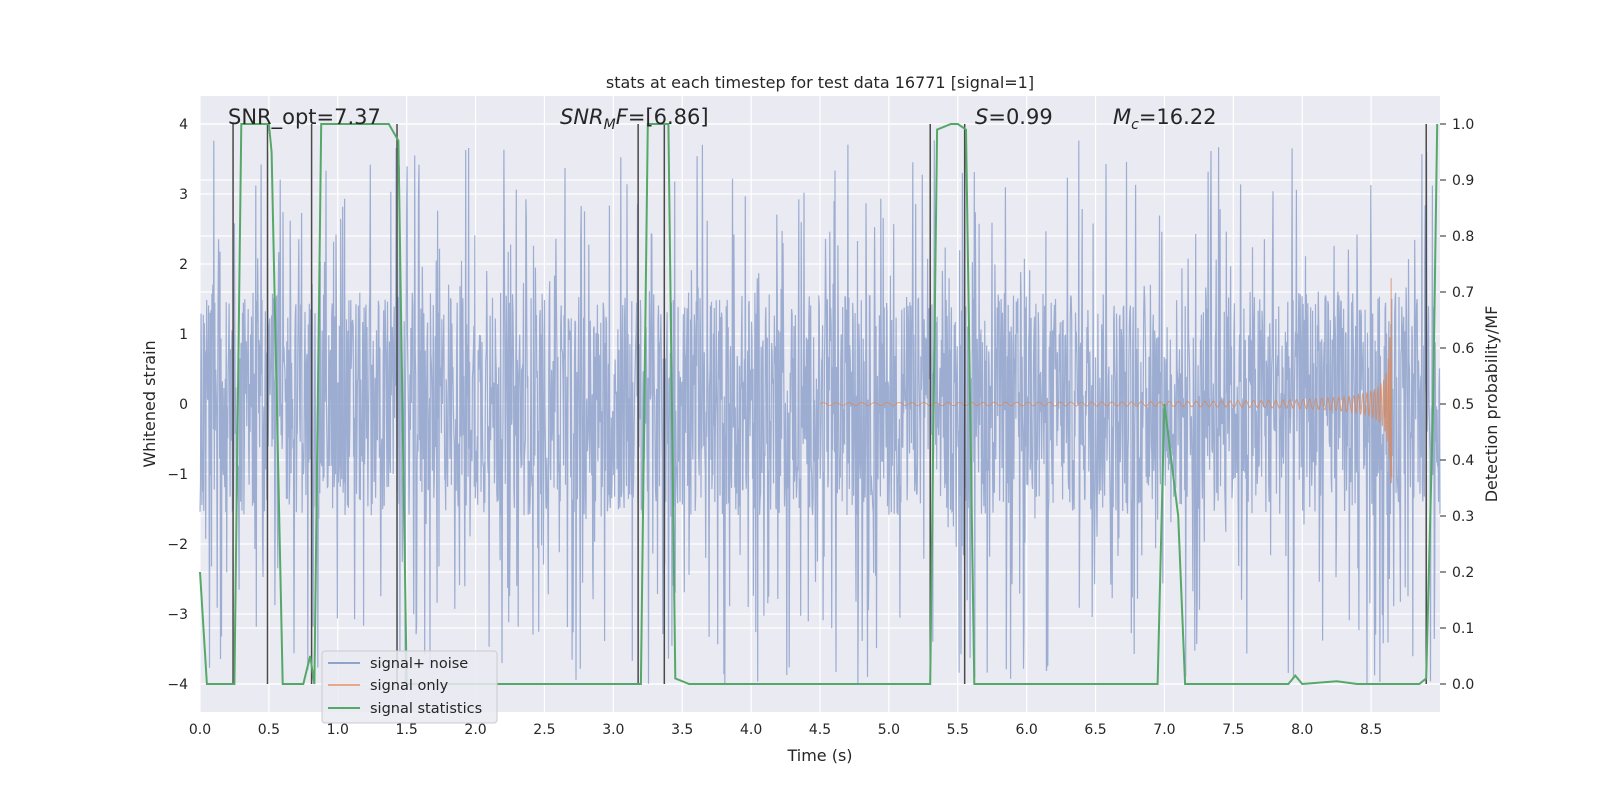  I want to click on series-signal-only, so click(1106, 381).